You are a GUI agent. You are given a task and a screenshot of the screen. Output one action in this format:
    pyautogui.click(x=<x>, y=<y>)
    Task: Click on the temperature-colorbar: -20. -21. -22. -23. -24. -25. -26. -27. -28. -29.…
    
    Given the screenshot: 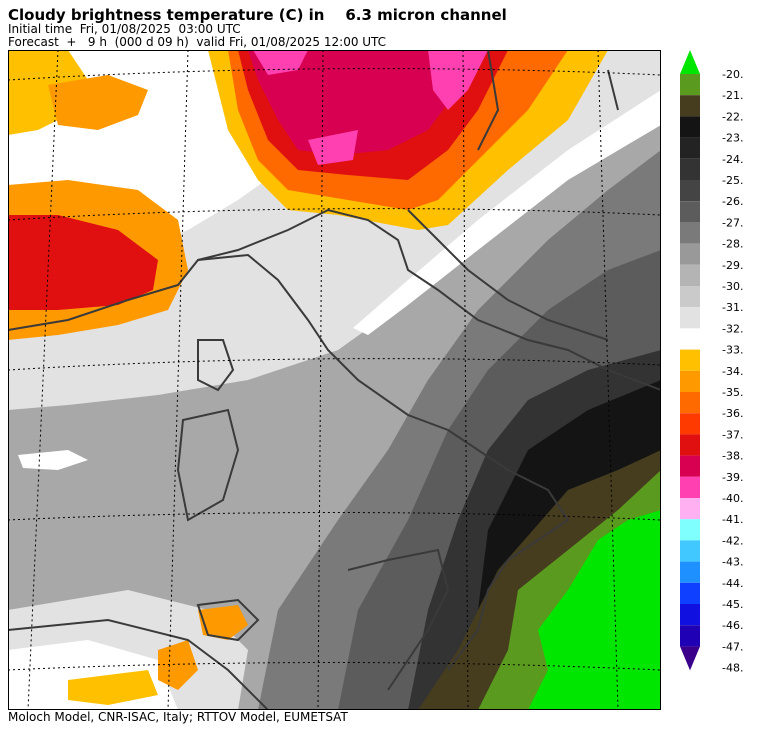 What is the action you would take?
    pyautogui.click(x=711, y=362)
    